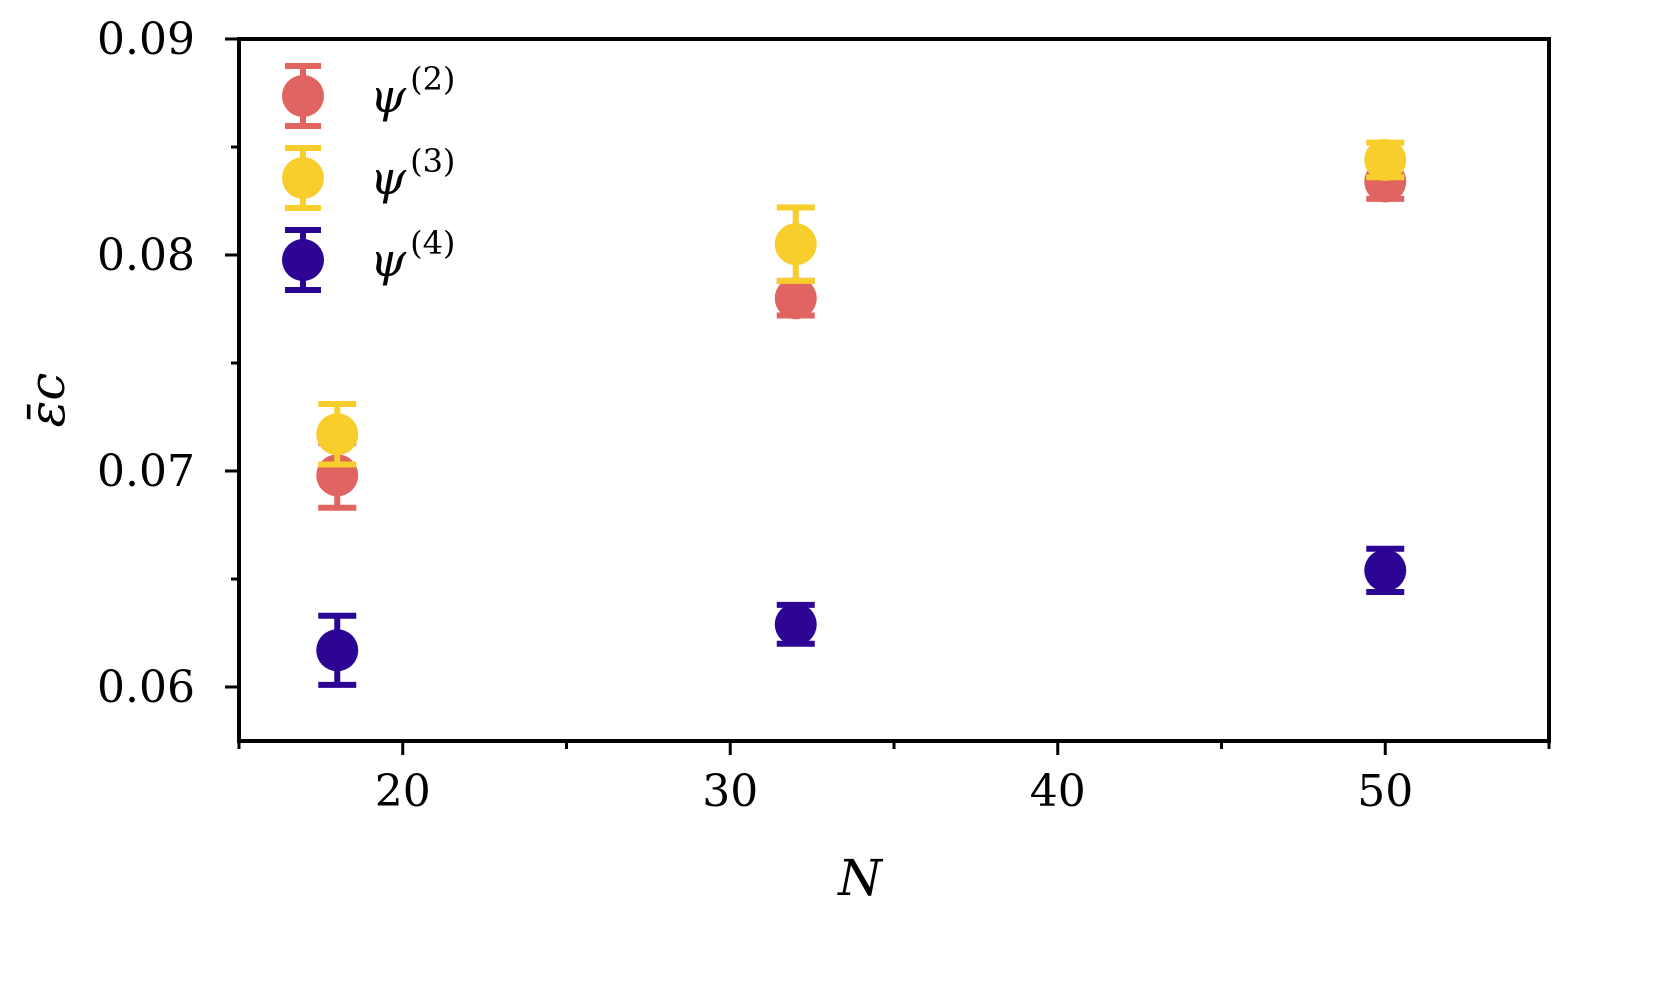 This screenshot has height=989, width=1661. What do you see at coordinates (860, 878) in the screenshot?
I see `x-axis-label: N` at bounding box center [860, 878].